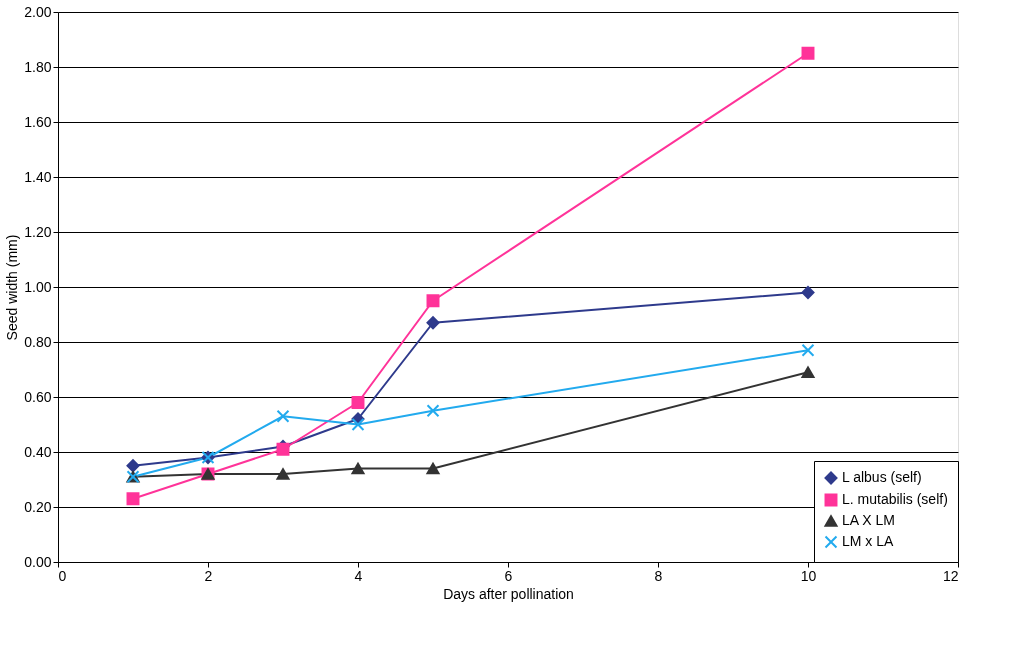 This screenshot has width=1024, height=653. Describe the element at coordinates (12, 287) in the screenshot. I see `y-axis-title: Seed width (mm)` at that location.